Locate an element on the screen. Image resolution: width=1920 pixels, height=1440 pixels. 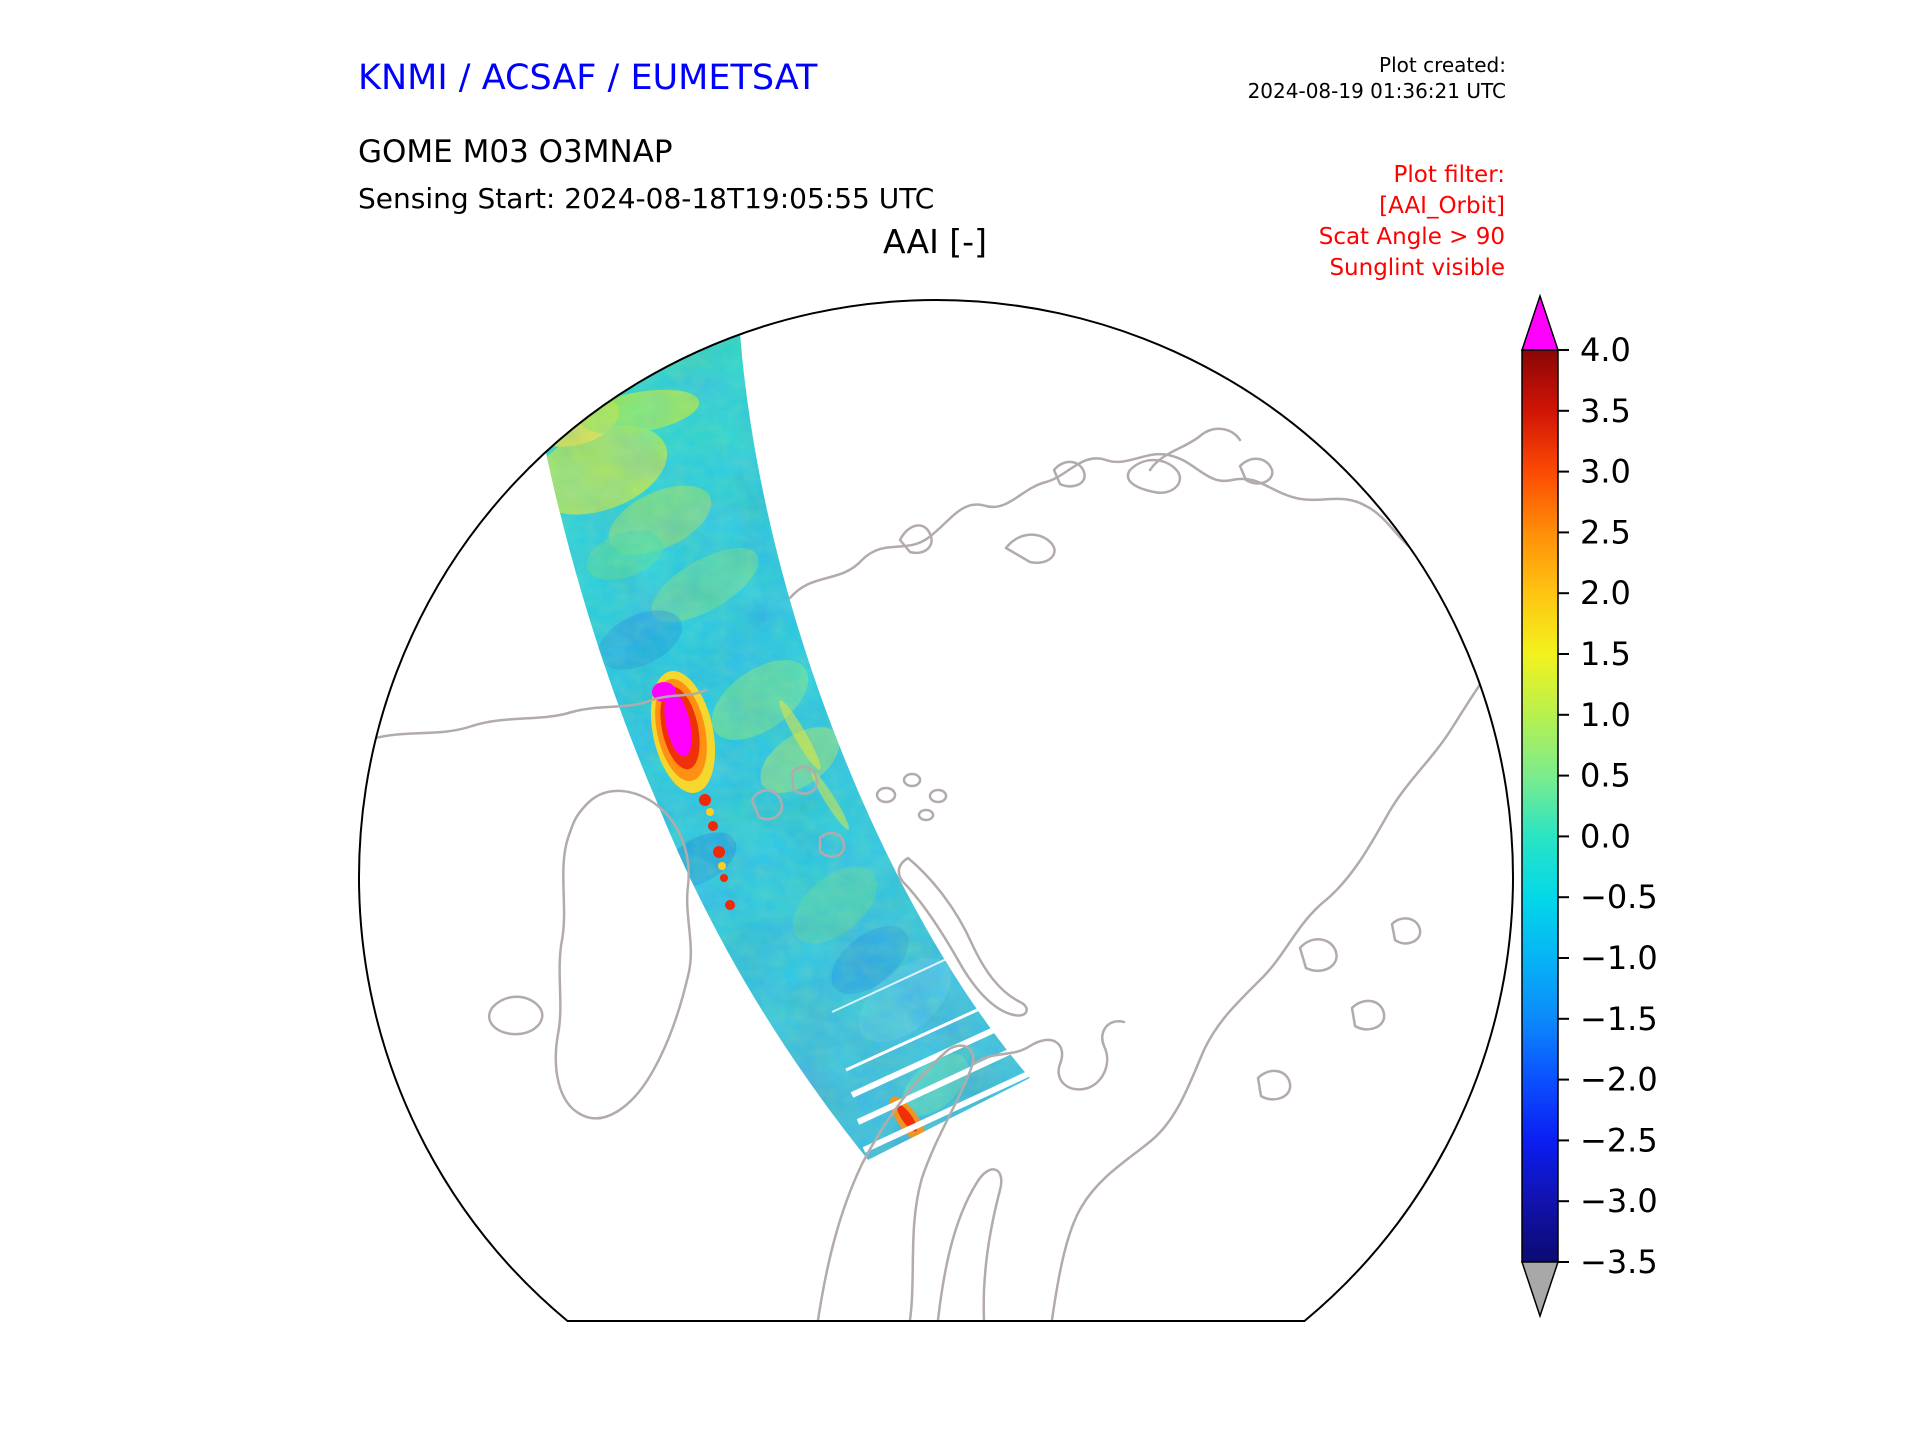
colorbar-tick-label: −1.0 is located at coordinates (1619, 958).